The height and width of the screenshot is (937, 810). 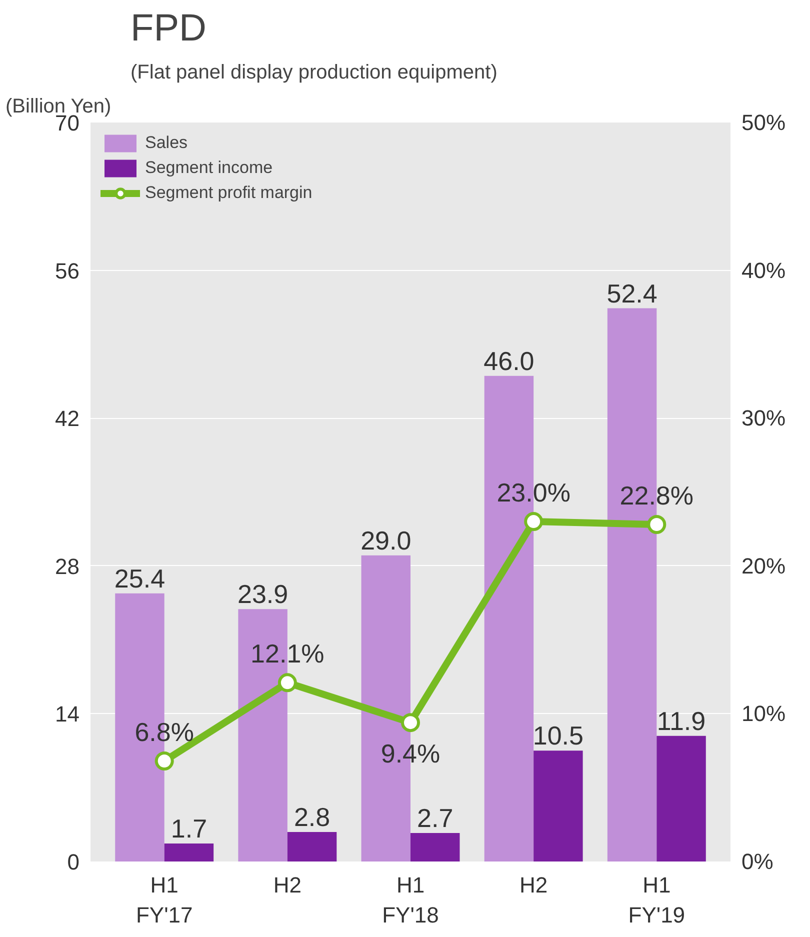 What do you see at coordinates (657, 495) in the screenshot?
I see `data-label: 22.8%` at bounding box center [657, 495].